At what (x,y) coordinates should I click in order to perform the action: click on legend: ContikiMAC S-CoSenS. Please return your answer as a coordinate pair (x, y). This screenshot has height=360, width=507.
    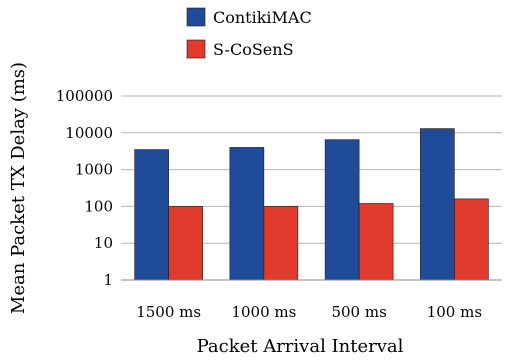
    Looking at the image, I should click on (249, 33).